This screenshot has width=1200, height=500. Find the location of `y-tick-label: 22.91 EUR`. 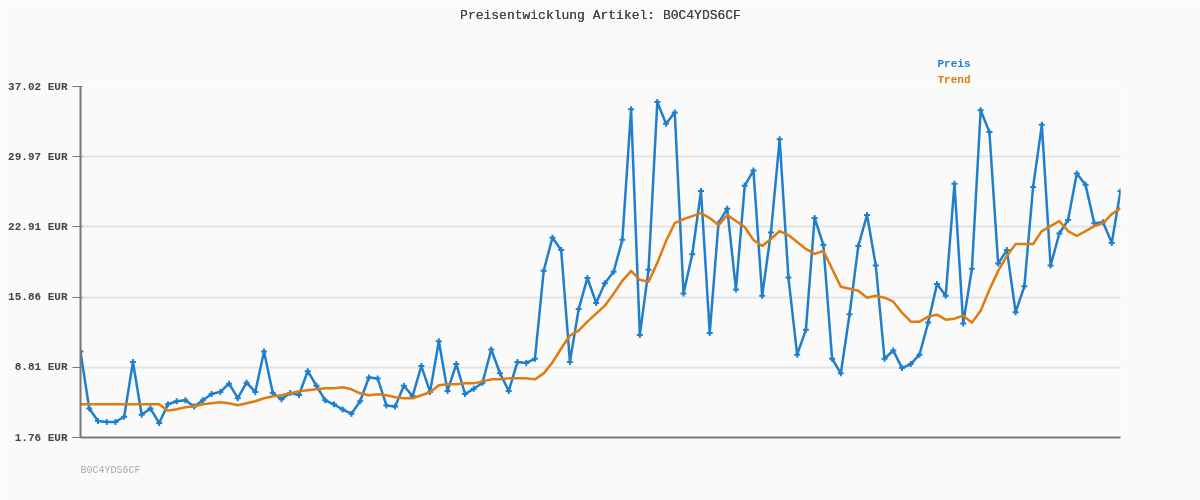

y-tick-label: 22.91 EUR is located at coordinates (38, 226).